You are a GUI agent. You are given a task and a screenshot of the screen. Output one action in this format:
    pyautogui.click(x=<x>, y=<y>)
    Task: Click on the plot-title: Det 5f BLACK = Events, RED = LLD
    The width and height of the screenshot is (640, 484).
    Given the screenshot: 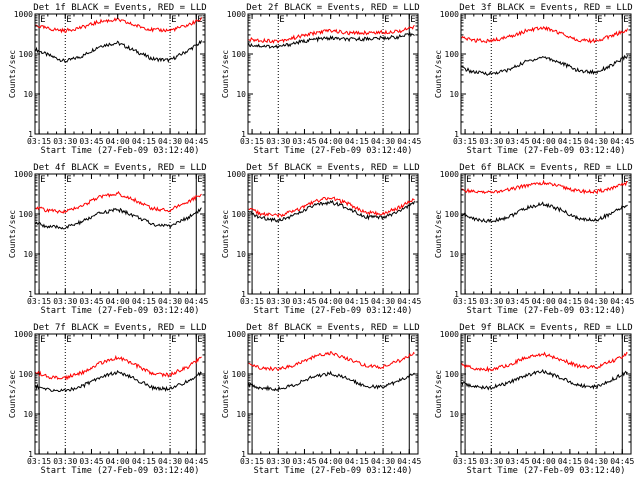 What is the action you would take?
    pyautogui.click(x=332, y=168)
    